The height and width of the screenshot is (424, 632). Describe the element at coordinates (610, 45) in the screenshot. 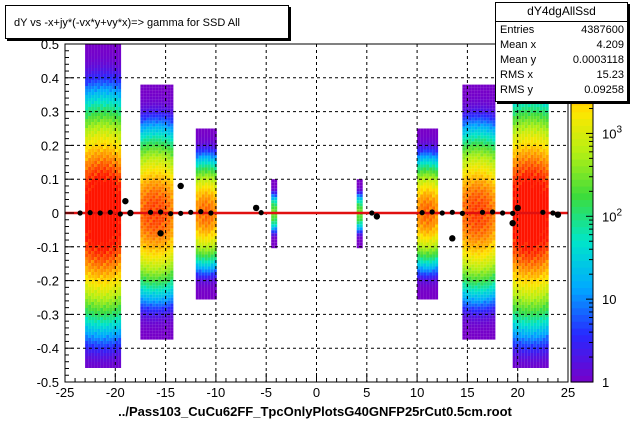

I see `stats-value: 4.209` at that location.